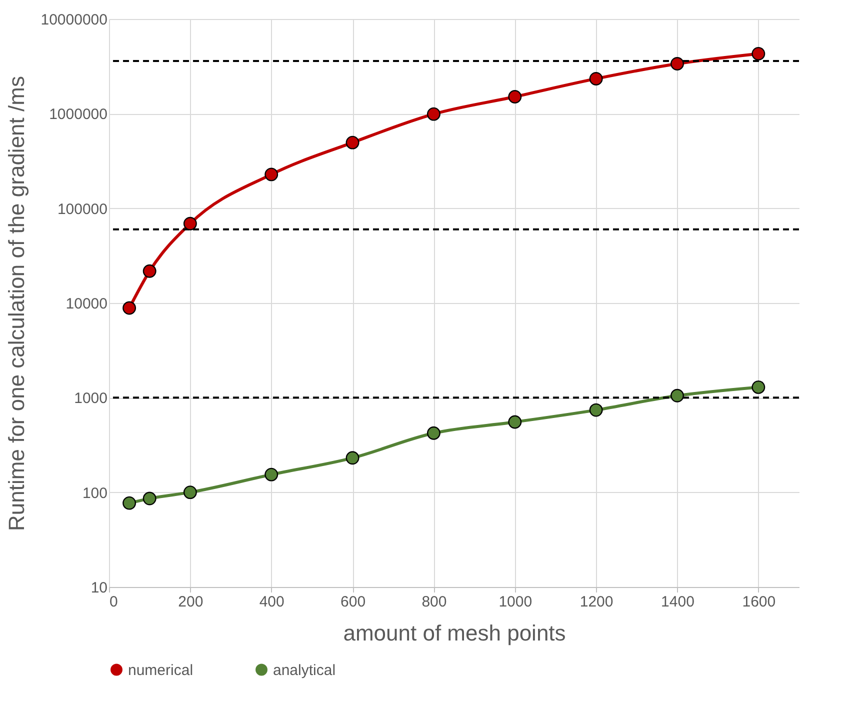  What do you see at coordinates (82, 209) in the screenshot?
I see `y-tick-label: 100000` at bounding box center [82, 209].